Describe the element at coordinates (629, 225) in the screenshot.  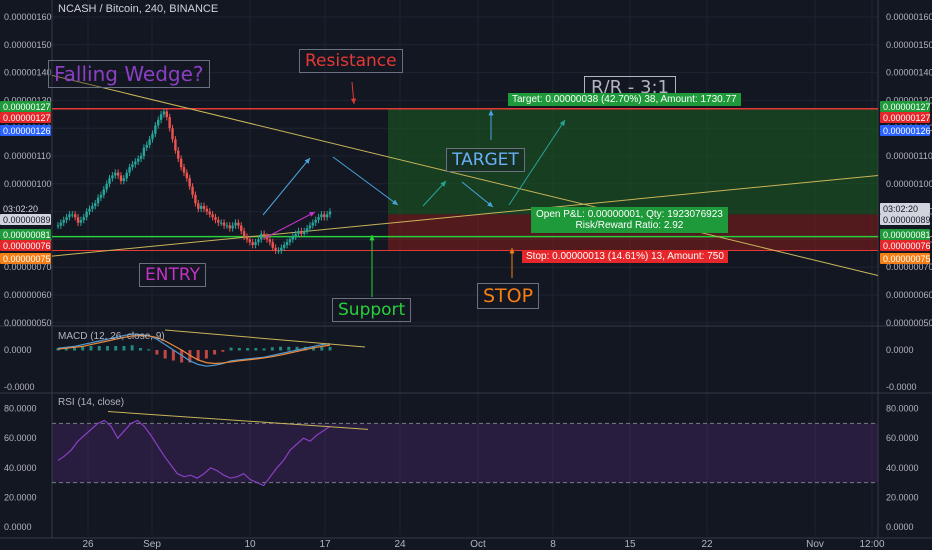
I see `risk-reward-line: Risk/Reward Ratio: 2.92` at that location.